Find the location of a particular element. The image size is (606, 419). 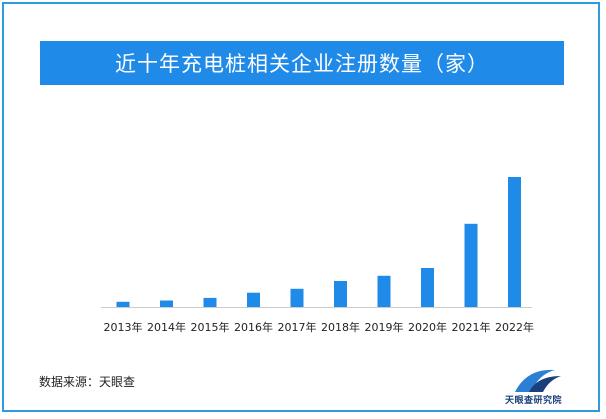

x-tick-label-8: 2021年 is located at coordinates (471, 327).